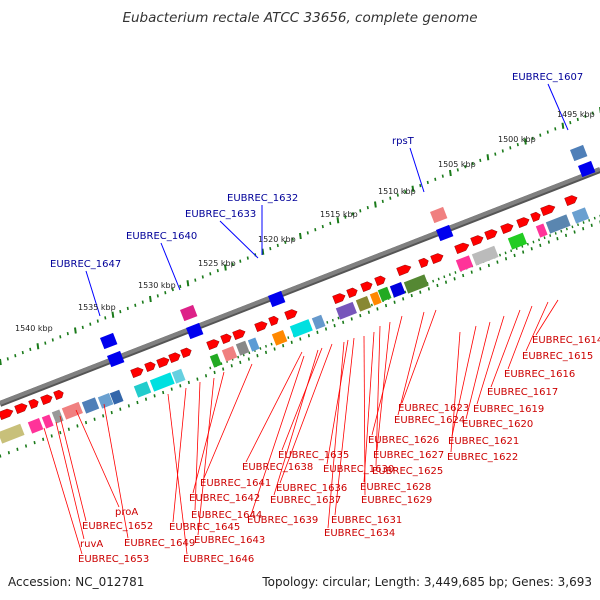  I want to click on lower-gene-label: EUBREC_1630, so click(358, 469).